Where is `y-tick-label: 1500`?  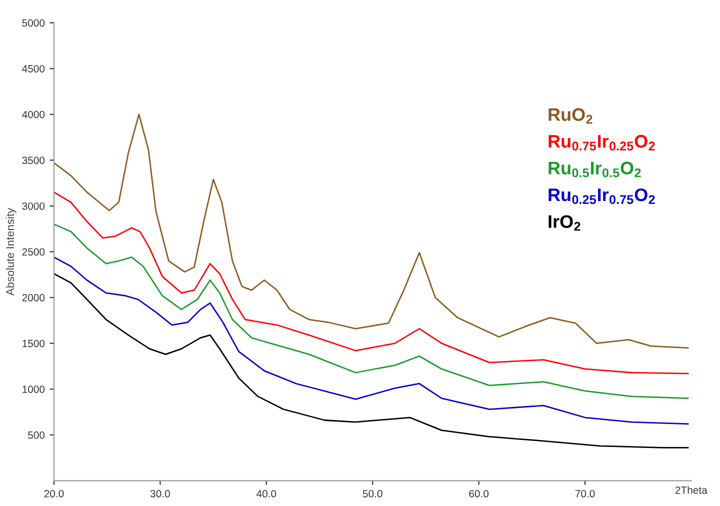
y-tick-label: 1500 is located at coordinates (33, 344).